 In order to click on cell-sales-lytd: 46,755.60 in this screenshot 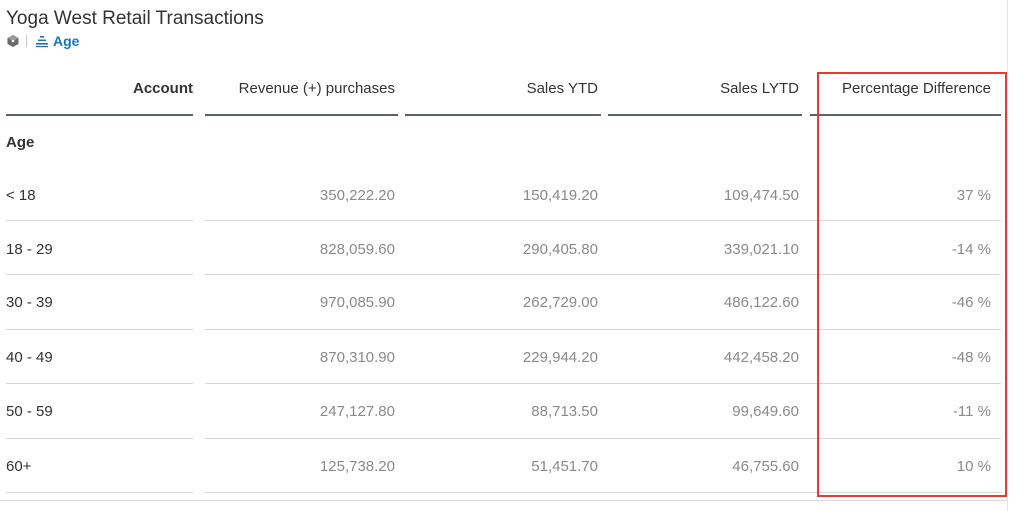, I will do `click(765, 466)`.